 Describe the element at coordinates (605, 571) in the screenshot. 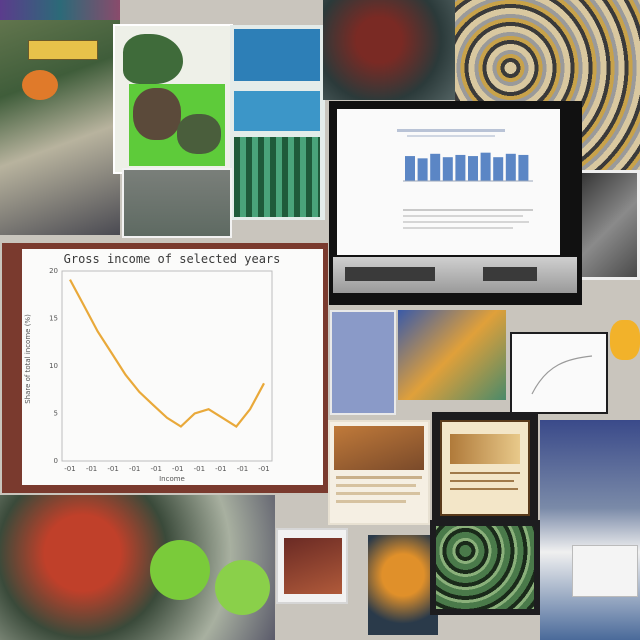

I see `collage-bottom-right-card` at that location.